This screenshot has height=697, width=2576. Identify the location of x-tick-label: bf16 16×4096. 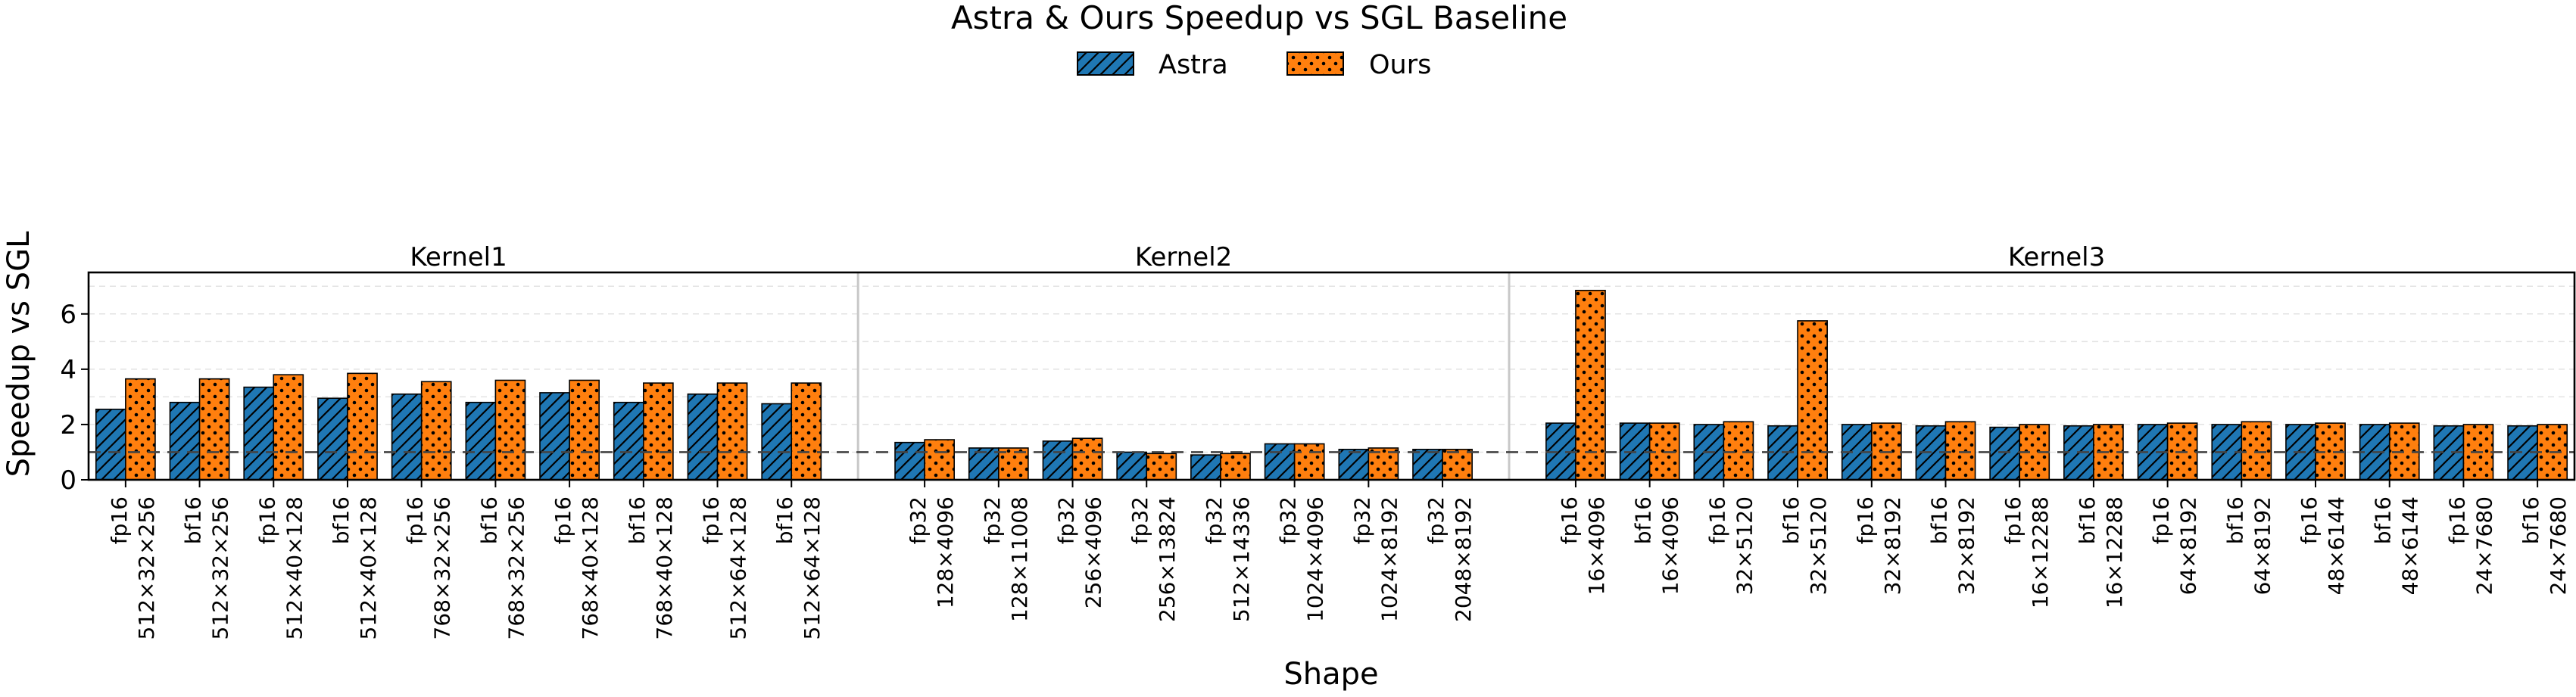
(1657, 545).